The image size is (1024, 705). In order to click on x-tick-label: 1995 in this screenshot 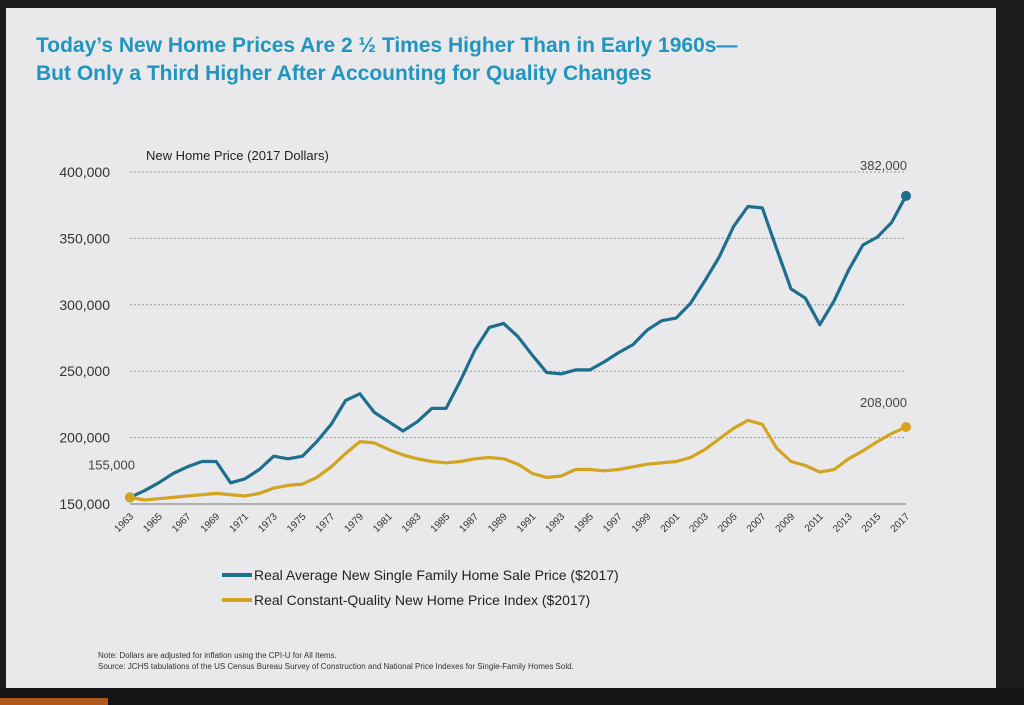, I will do `click(584, 523)`.